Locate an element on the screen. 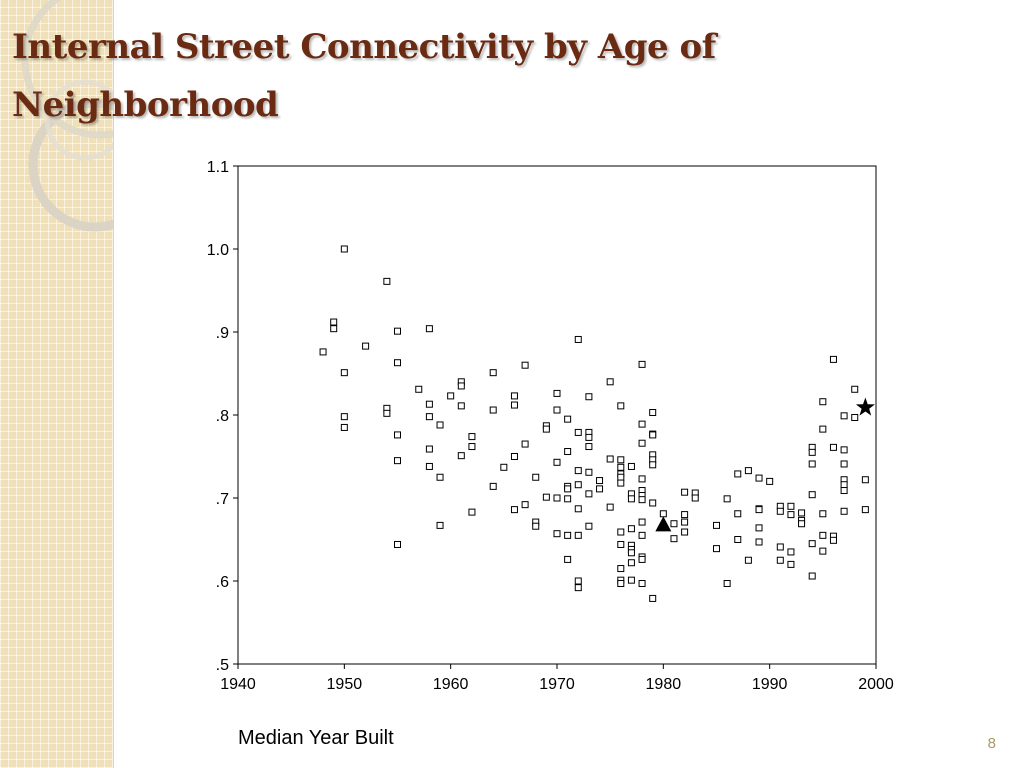  y-tick-label: .8 is located at coordinates (222, 416).